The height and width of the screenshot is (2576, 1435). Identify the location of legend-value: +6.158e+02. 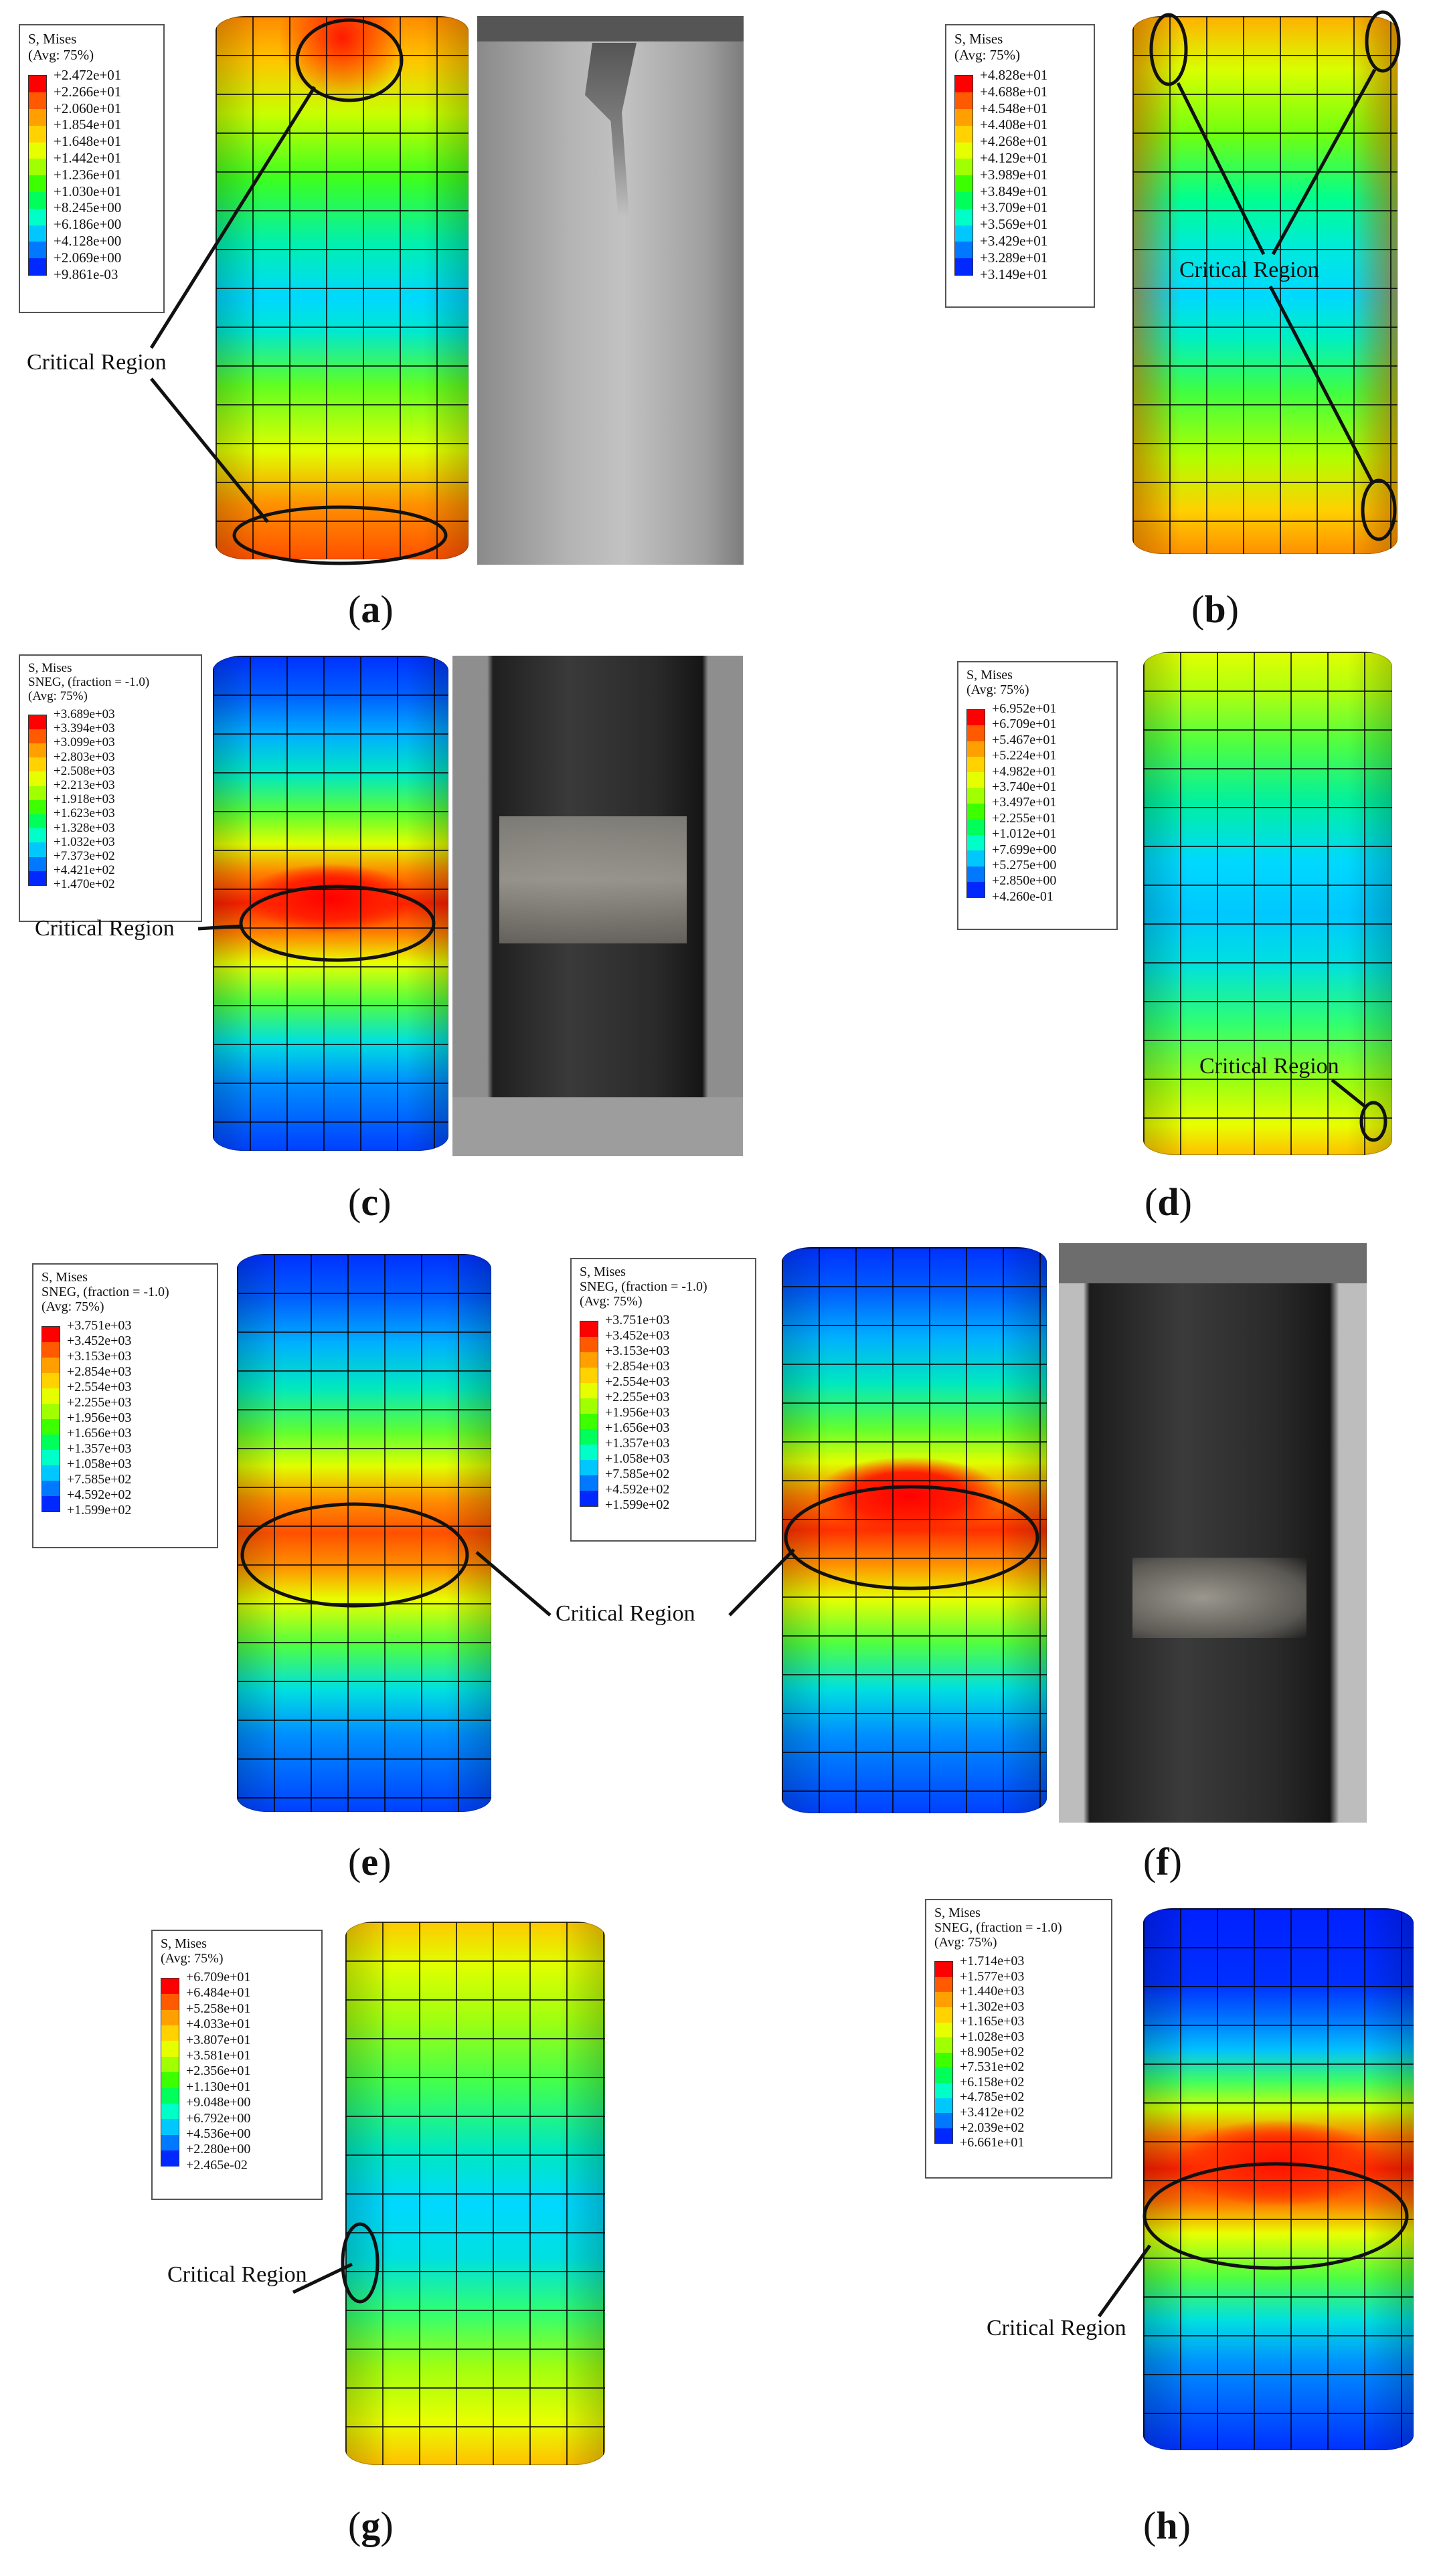
(993, 2082).